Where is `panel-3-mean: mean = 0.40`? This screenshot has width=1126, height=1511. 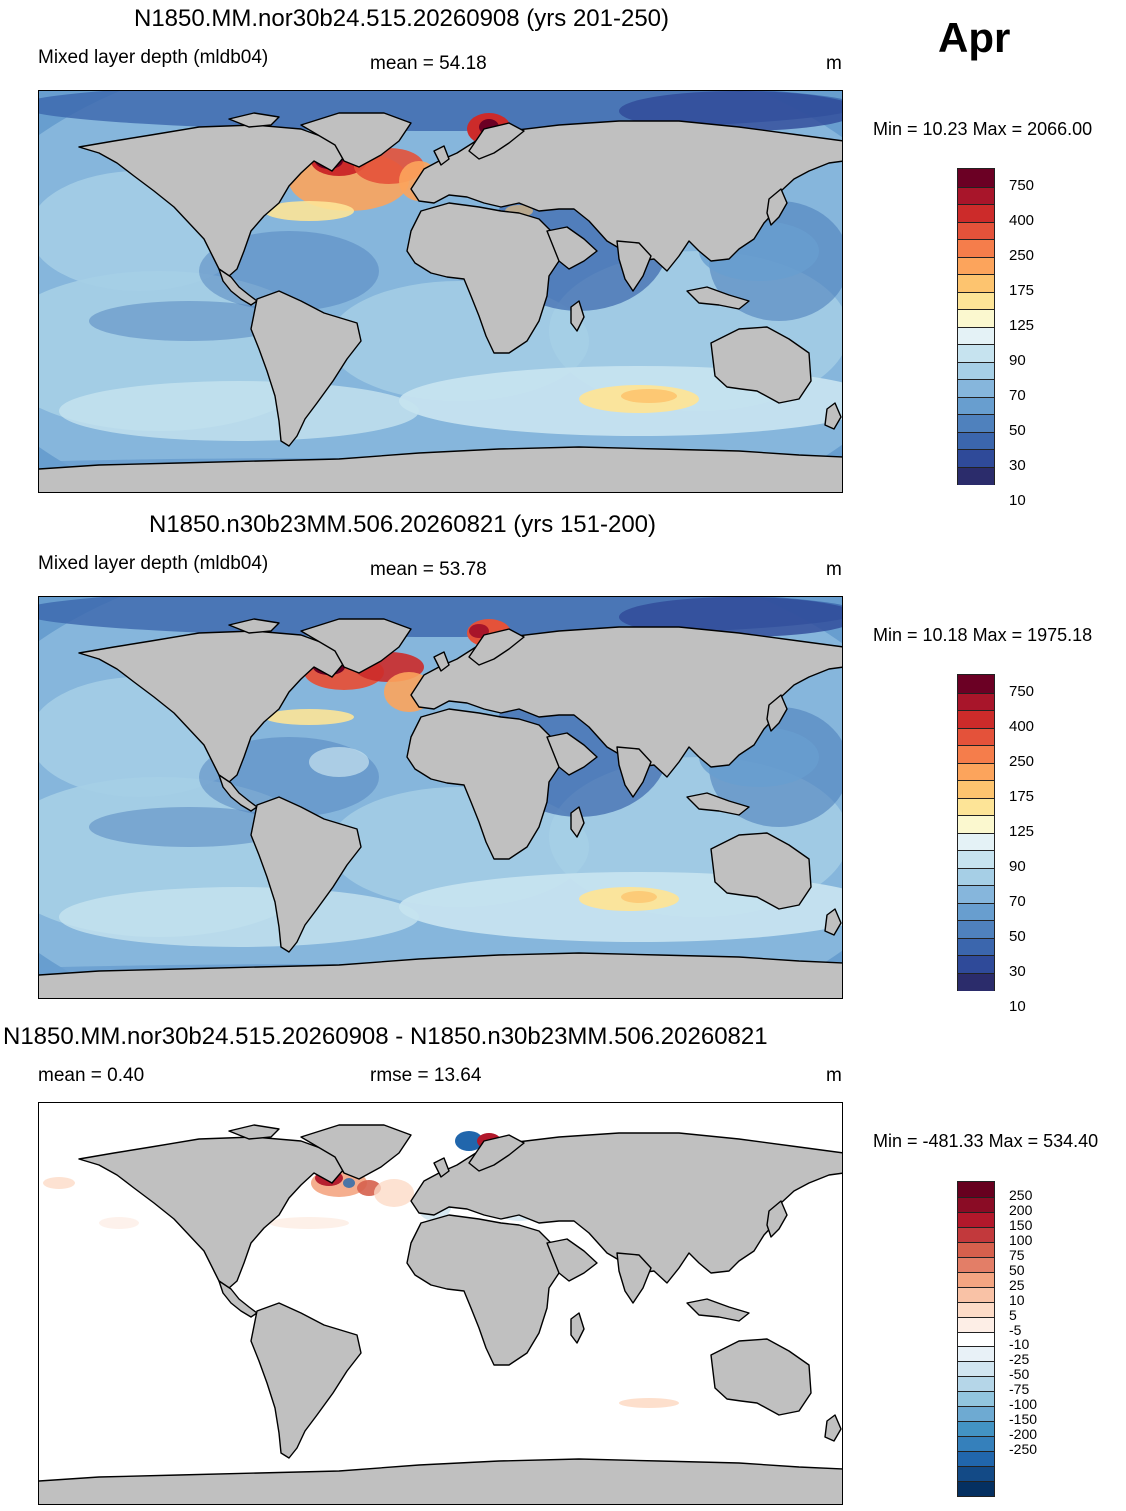 panel-3-mean: mean = 0.40 is located at coordinates (91, 1075).